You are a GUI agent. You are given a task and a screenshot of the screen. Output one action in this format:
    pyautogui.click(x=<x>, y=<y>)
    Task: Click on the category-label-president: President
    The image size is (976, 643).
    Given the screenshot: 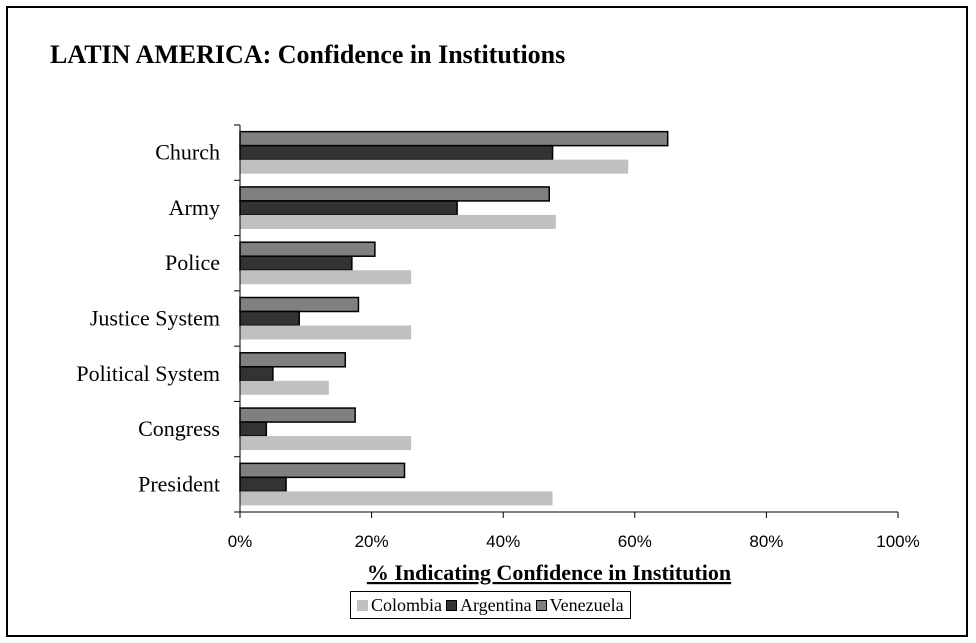 What is the action you would take?
    pyautogui.click(x=179, y=483)
    